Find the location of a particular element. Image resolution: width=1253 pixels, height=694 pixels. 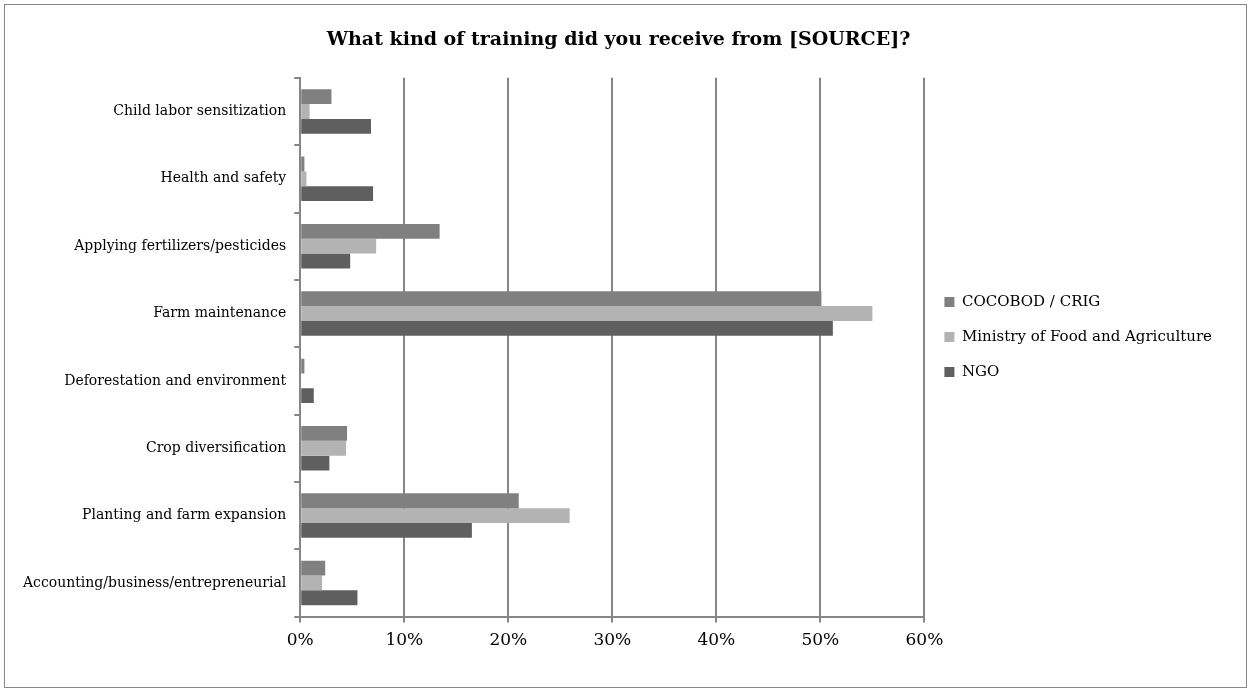

chart-title: What kind of training did you receive from [SOURCE]? is located at coordinates (618, 38).